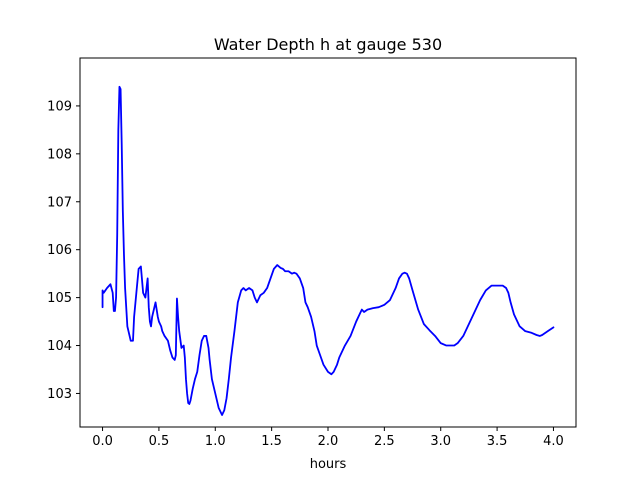 The height and width of the screenshot is (485, 640). I want to click on y-tick-label: 109, so click(59, 106).